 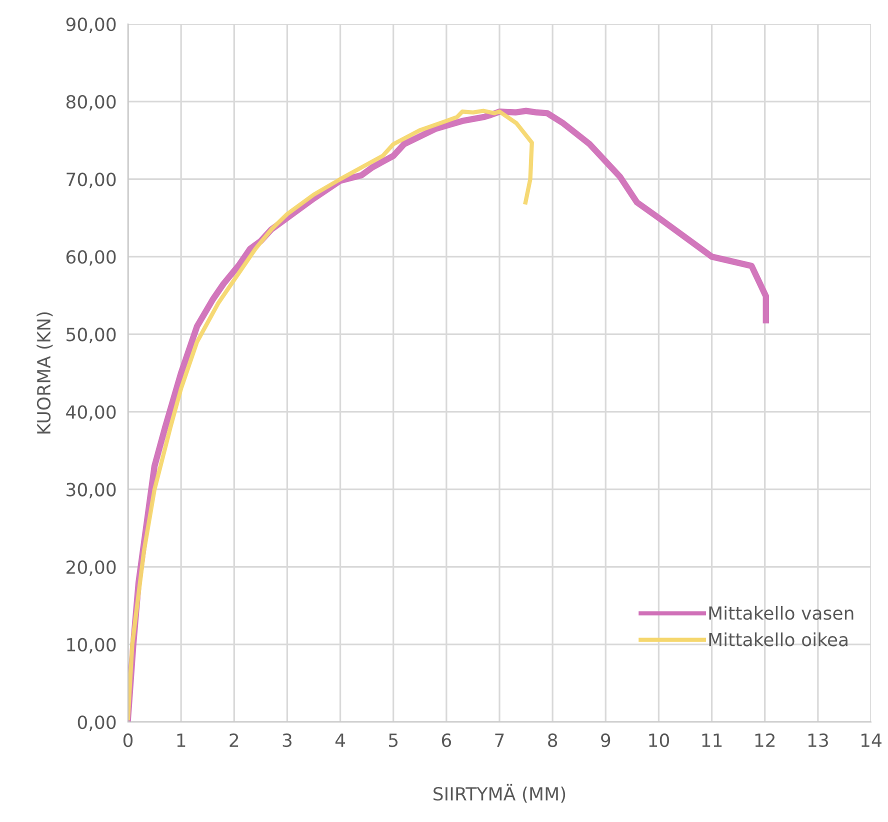 What do you see at coordinates (128, 740) in the screenshot?
I see `x-tick-label: 0` at bounding box center [128, 740].